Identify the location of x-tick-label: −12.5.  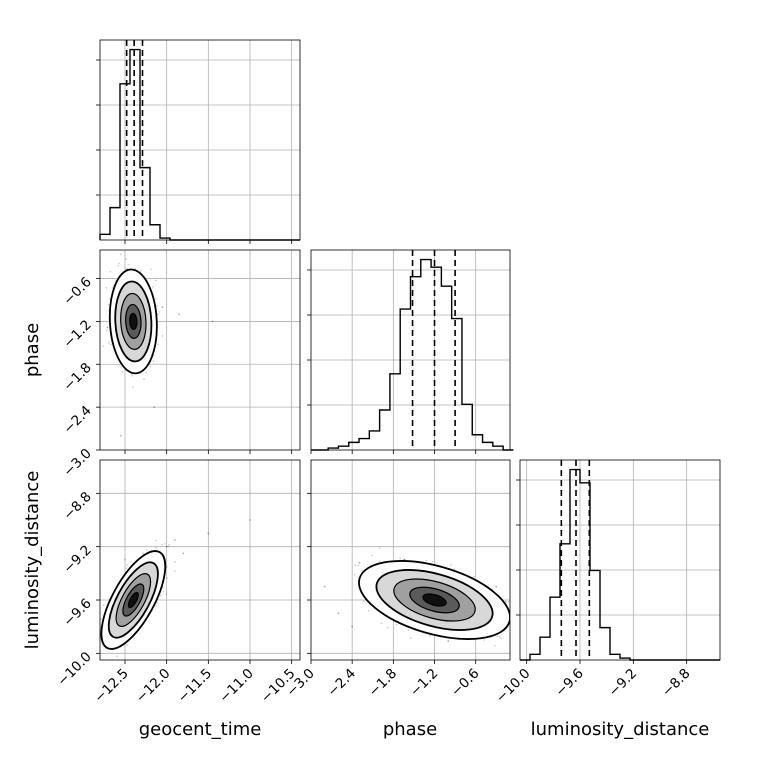
(111, 686).